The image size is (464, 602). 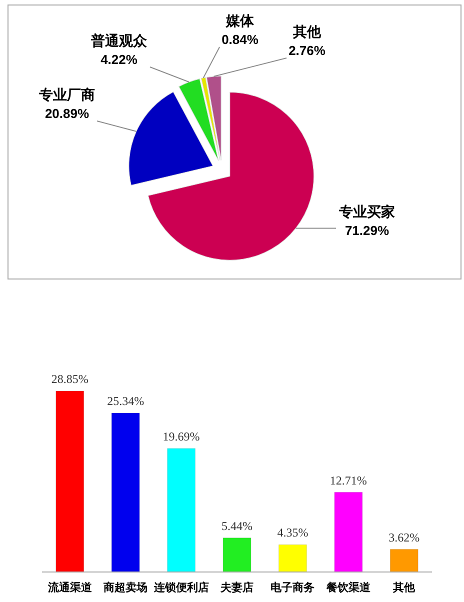 I want to click on data-label: 4.22%, so click(x=119, y=59).